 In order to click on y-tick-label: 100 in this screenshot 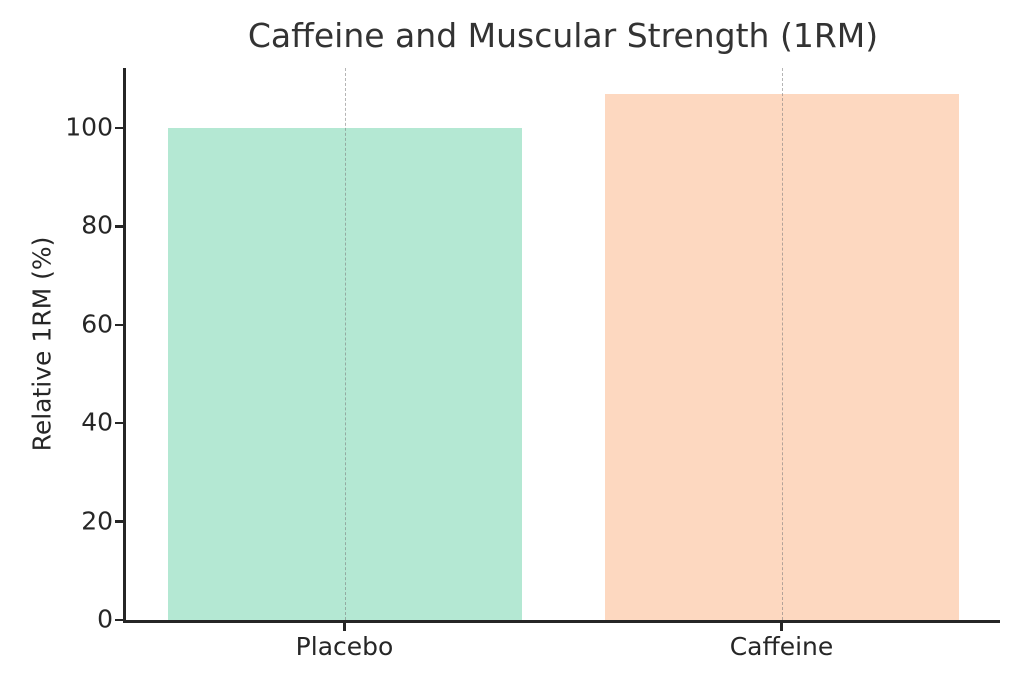, I will do `click(89, 127)`.